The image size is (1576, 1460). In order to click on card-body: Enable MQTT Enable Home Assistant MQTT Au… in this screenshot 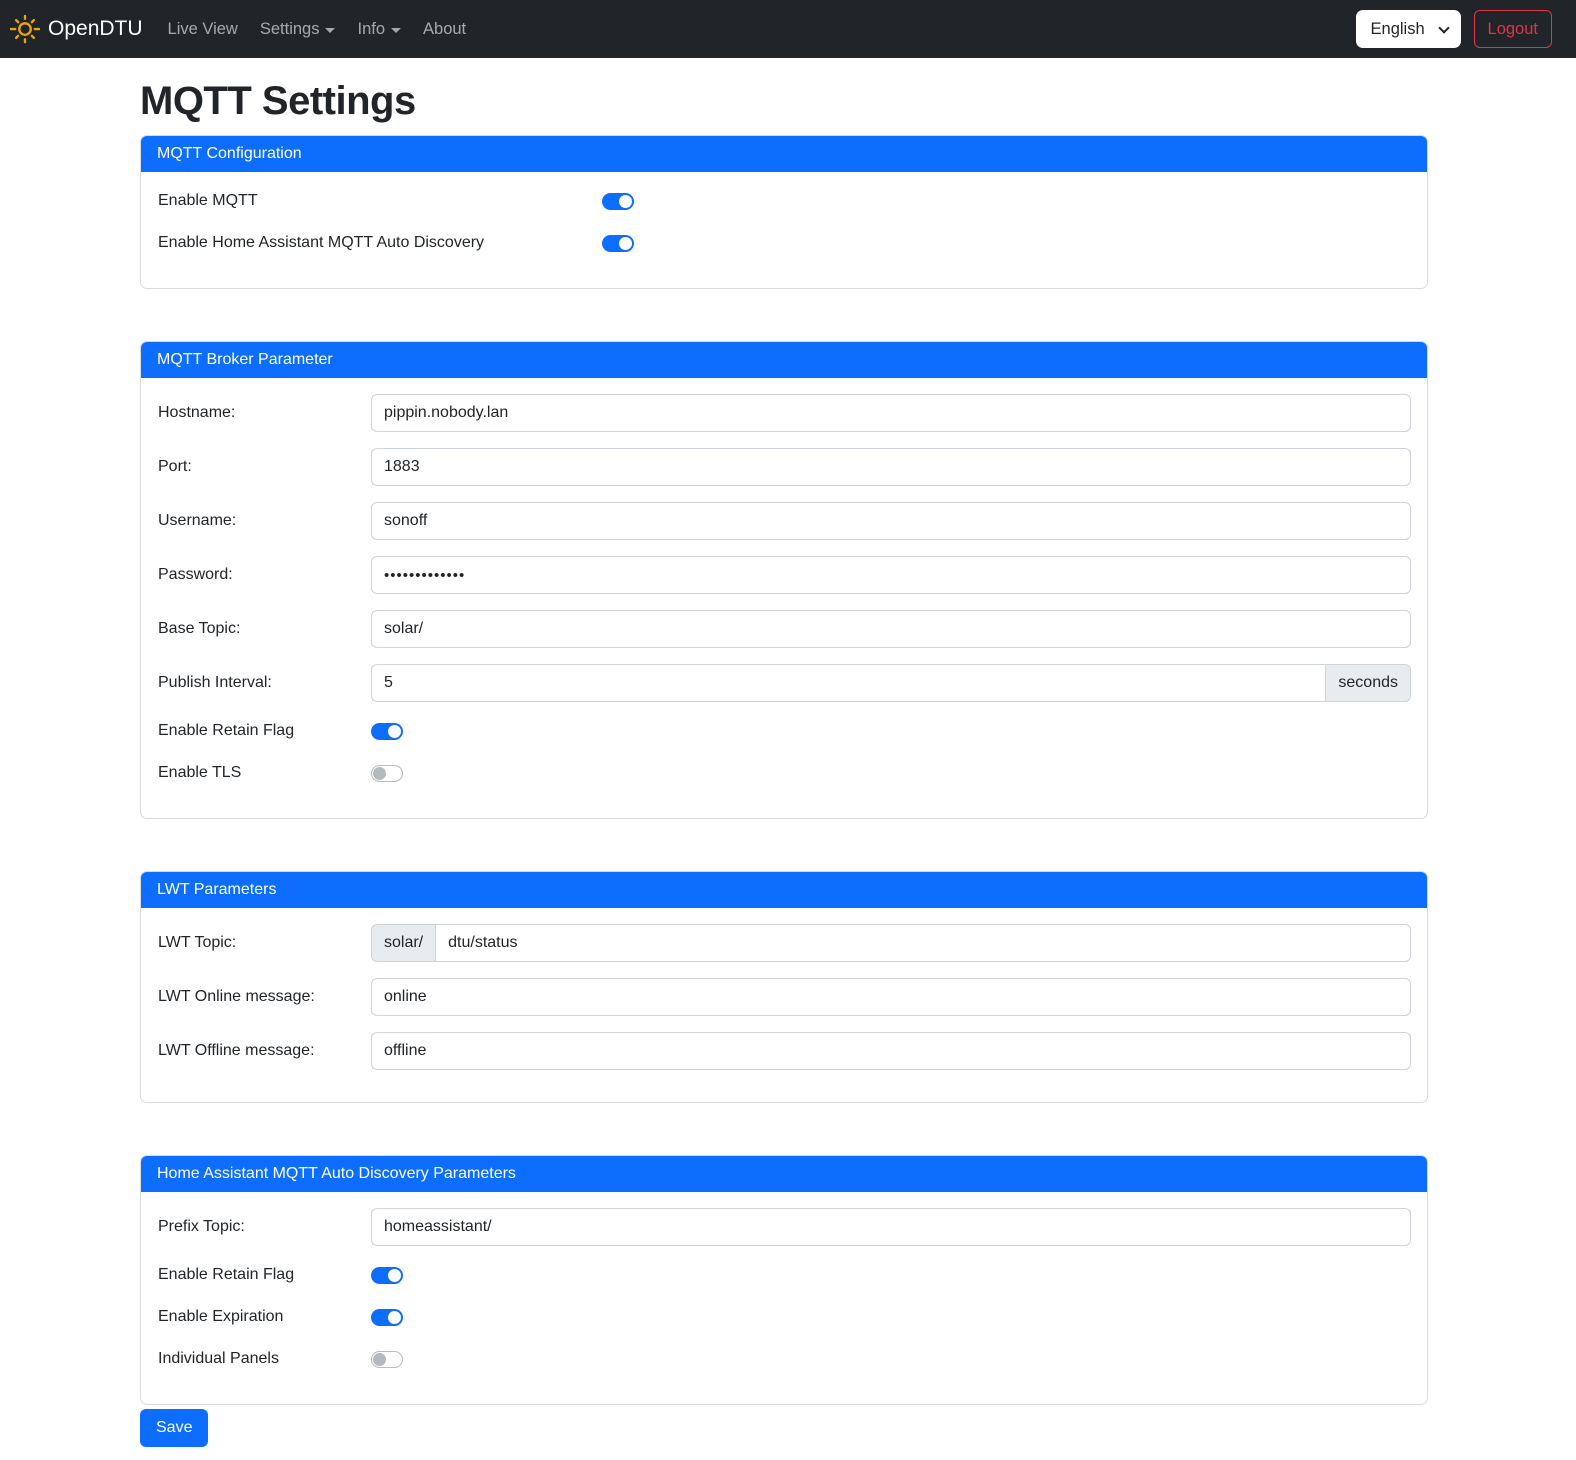, I will do `click(784, 230)`.